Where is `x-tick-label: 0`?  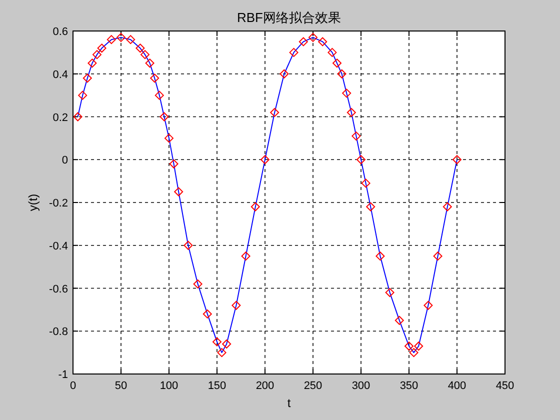 x-tick-label: 0 is located at coordinates (73, 386).